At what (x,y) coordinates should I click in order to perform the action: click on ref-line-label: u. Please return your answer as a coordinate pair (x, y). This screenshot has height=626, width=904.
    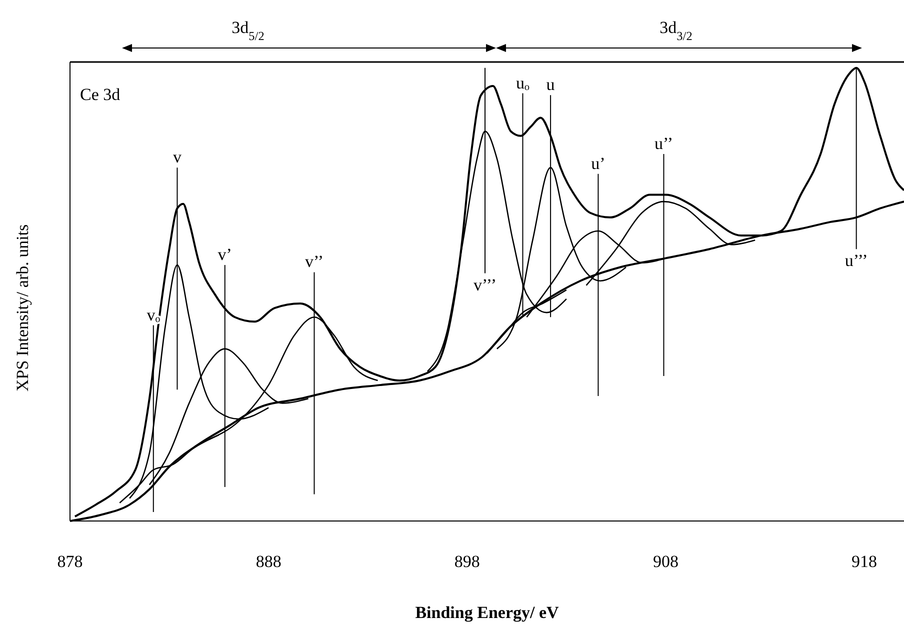
    Looking at the image, I should click on (551, 84).